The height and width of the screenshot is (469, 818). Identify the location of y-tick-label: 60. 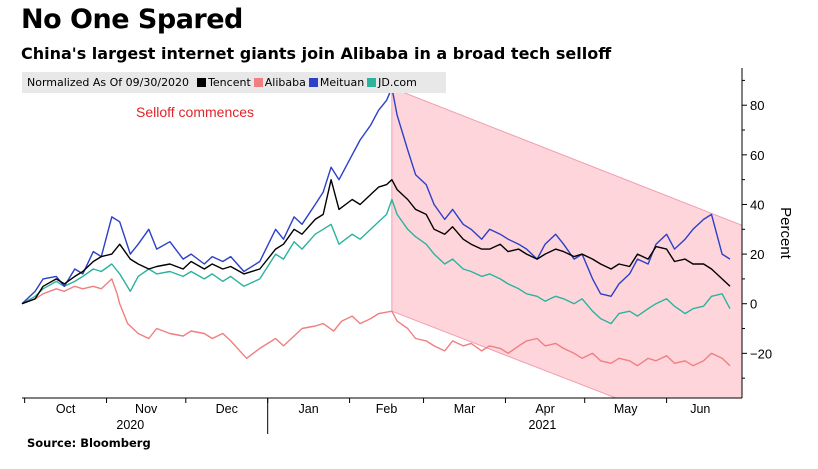
(757, 155).